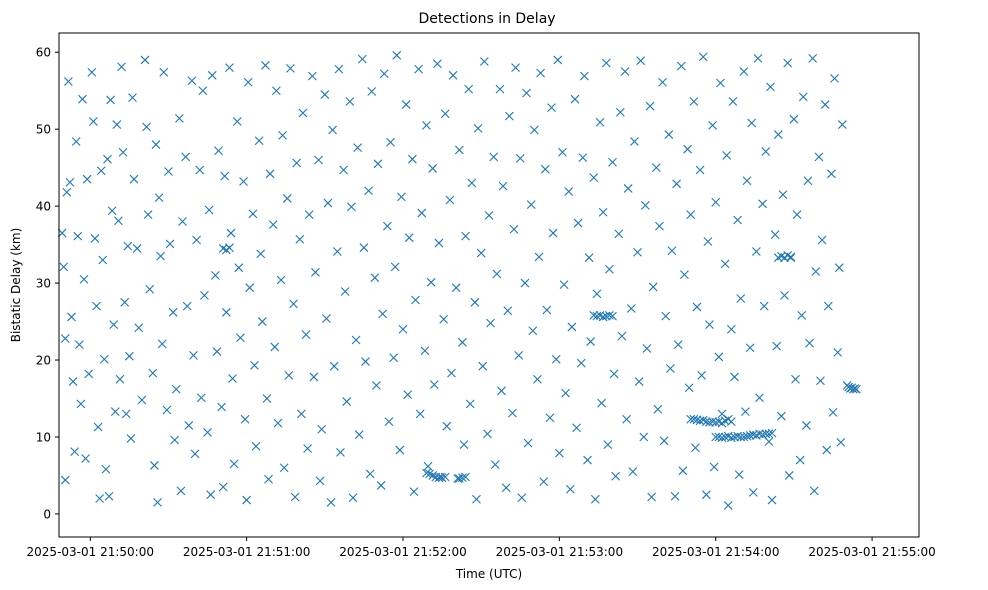 This screenshot has width=988, height=590. What do you see at coordinates (43, 437) in the screenshot?
I see `y-tick-label: 10` at bounding box center [43, 437].